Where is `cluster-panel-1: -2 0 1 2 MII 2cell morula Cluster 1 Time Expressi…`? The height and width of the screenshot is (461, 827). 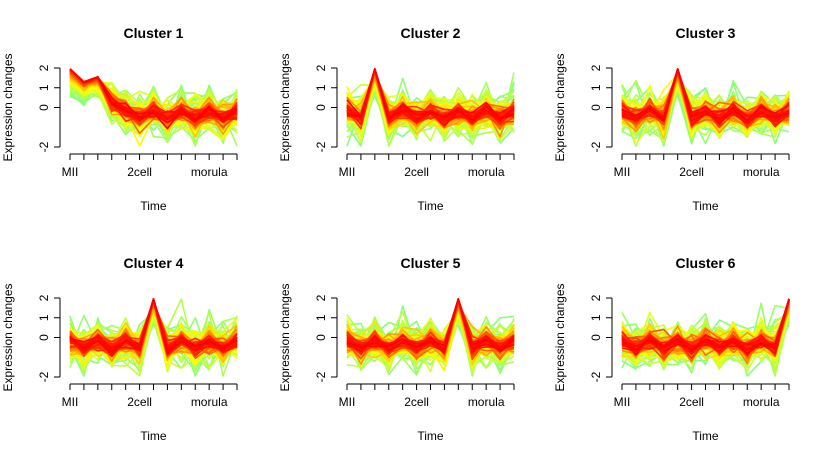 cluster-panel-1: -2 0 1 2 MII 2cell morula Cluster 1 Time Expressi… is located at coordinates (119, 119).